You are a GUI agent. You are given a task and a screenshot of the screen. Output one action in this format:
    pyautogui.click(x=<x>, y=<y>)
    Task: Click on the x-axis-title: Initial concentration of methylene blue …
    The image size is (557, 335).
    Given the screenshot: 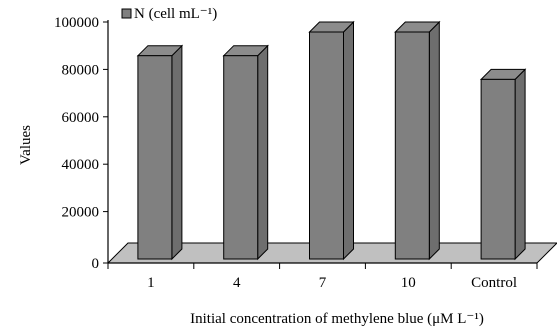 What is the action you would take?
    pyautogui.click(x=337, y=319)
    